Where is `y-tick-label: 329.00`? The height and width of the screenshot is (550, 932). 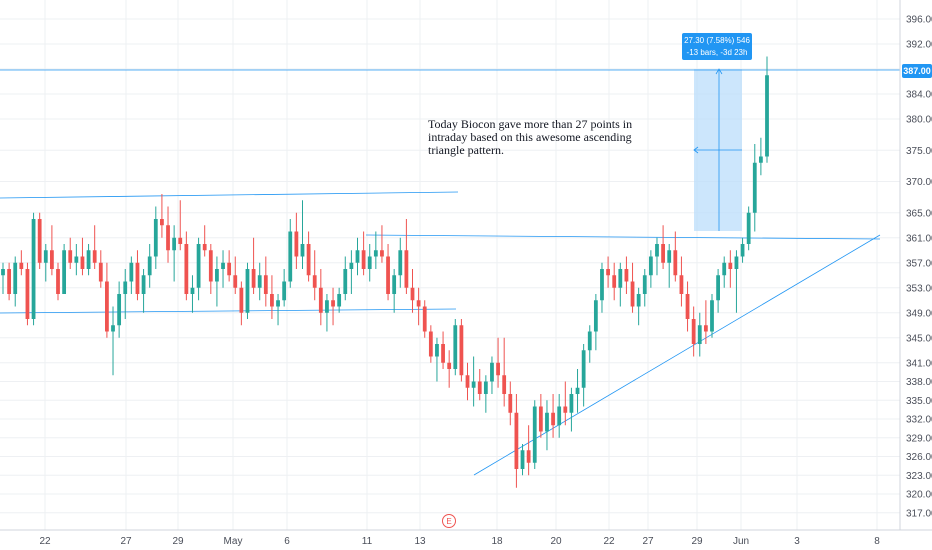
y-tick-label: 329.00 is located at coordinates (919, 438).